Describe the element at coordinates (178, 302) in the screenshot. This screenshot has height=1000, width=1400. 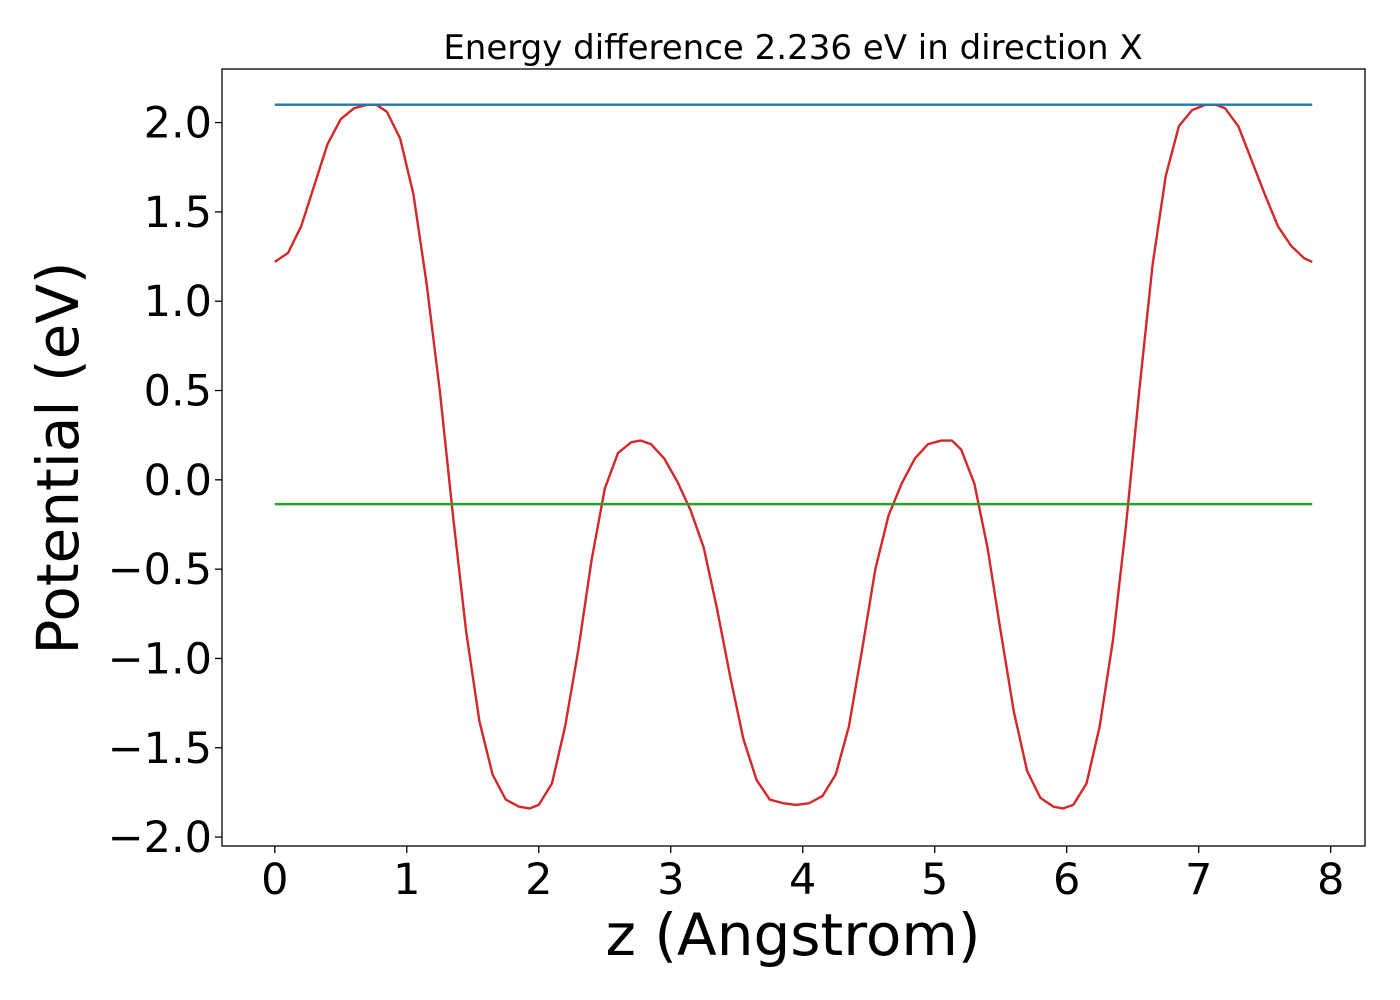
I see `y-tick-label: 1.0` at that location.